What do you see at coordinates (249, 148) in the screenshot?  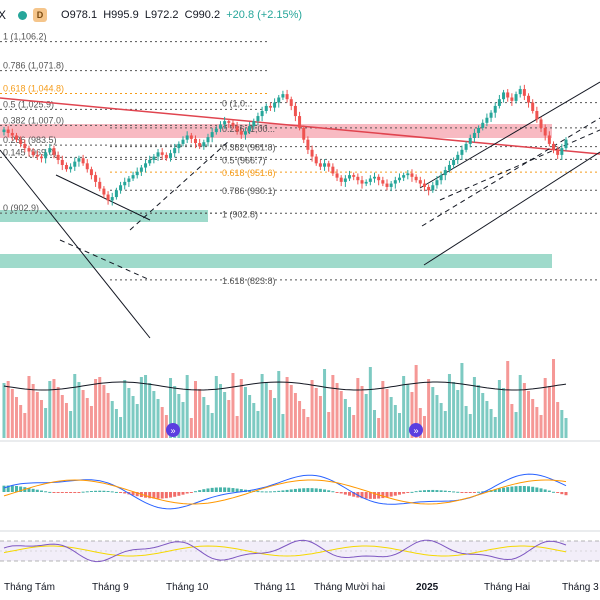 I see `fib-right-label: 0.382 (981.8)` at bounding box center [249, 148].